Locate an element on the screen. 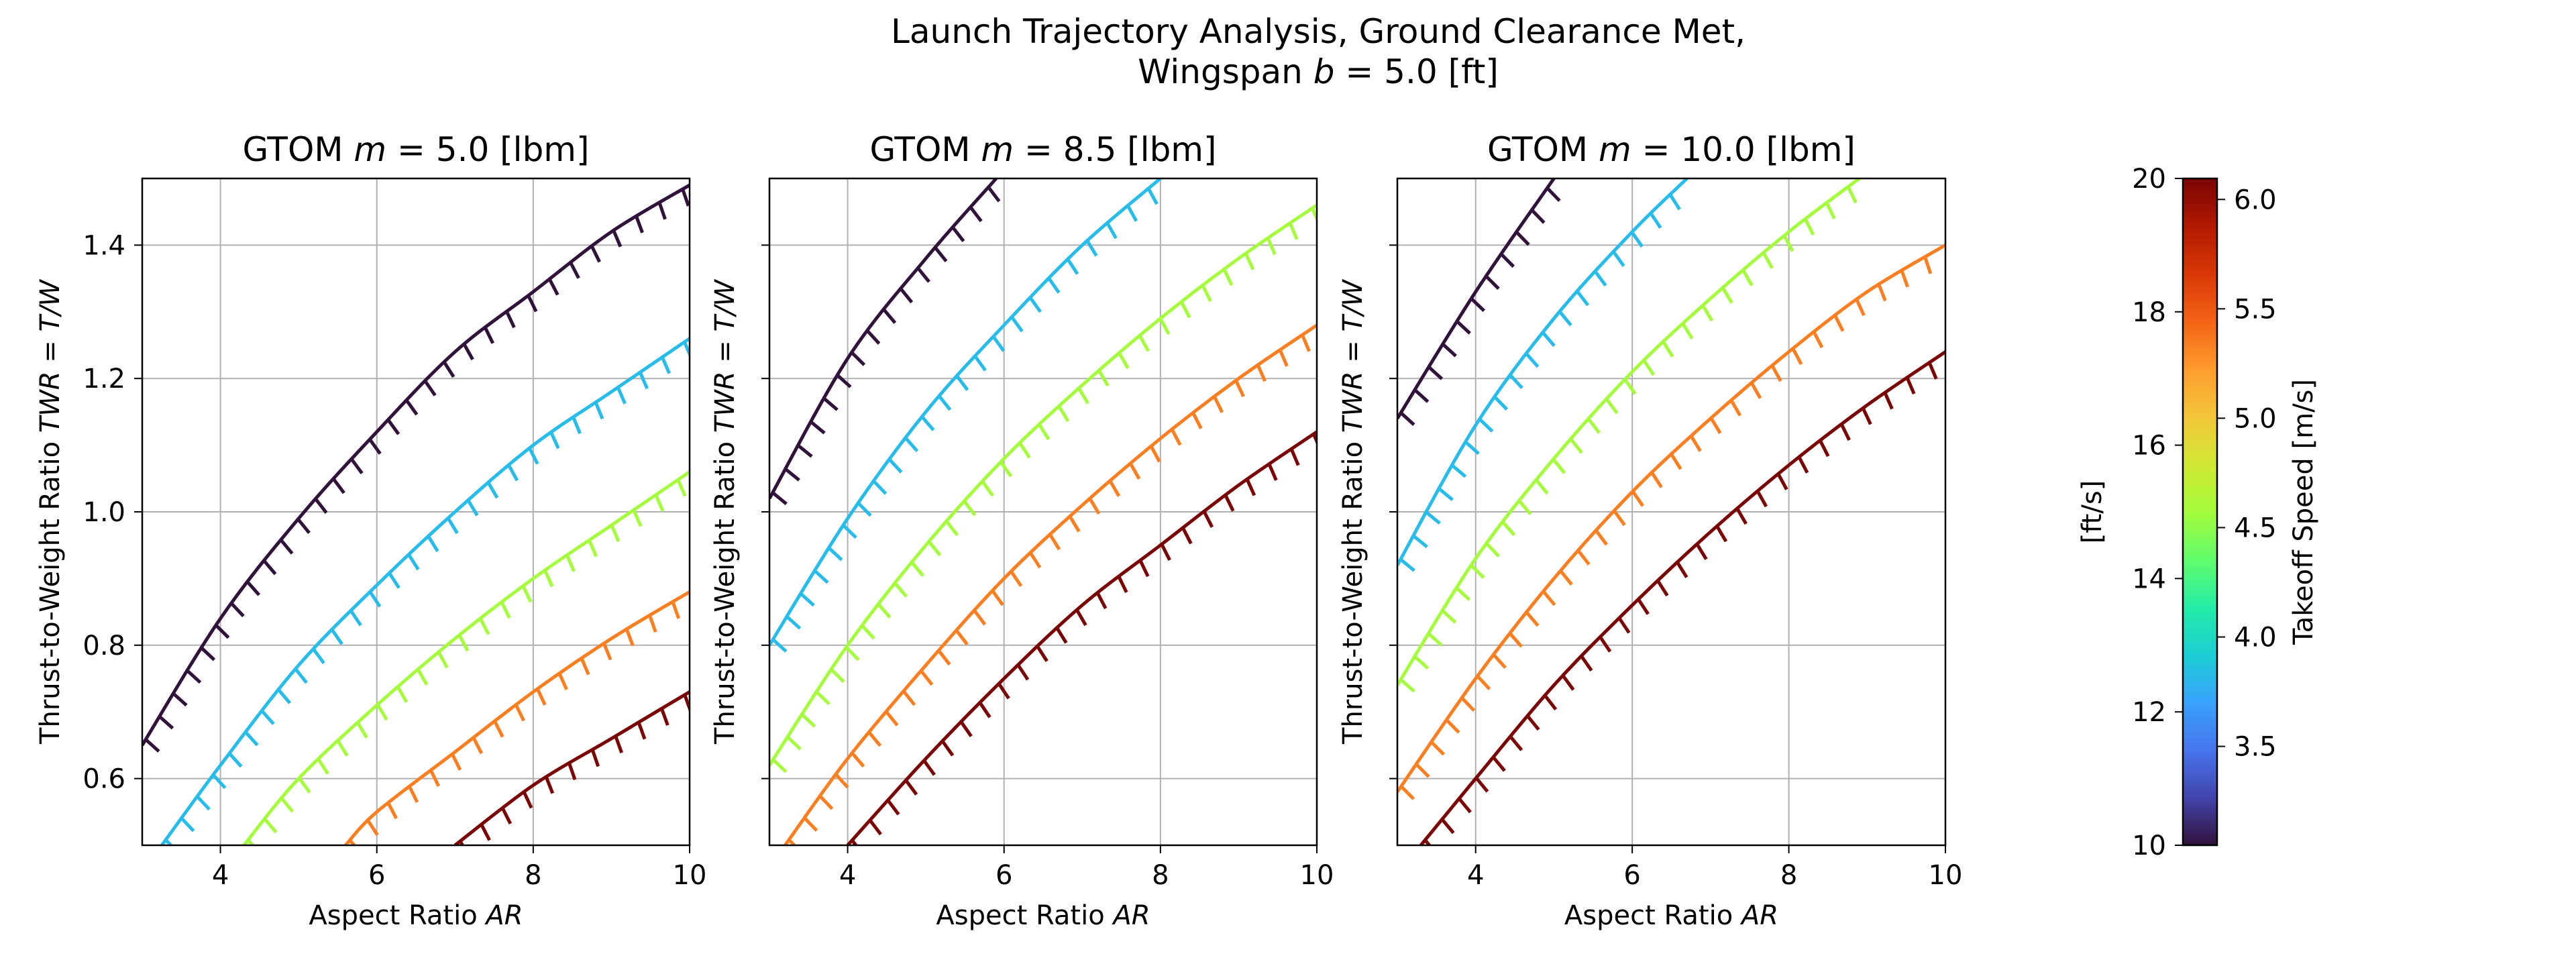  title-line2-prefix: Wingspan is located at coordinates (1225, 71).